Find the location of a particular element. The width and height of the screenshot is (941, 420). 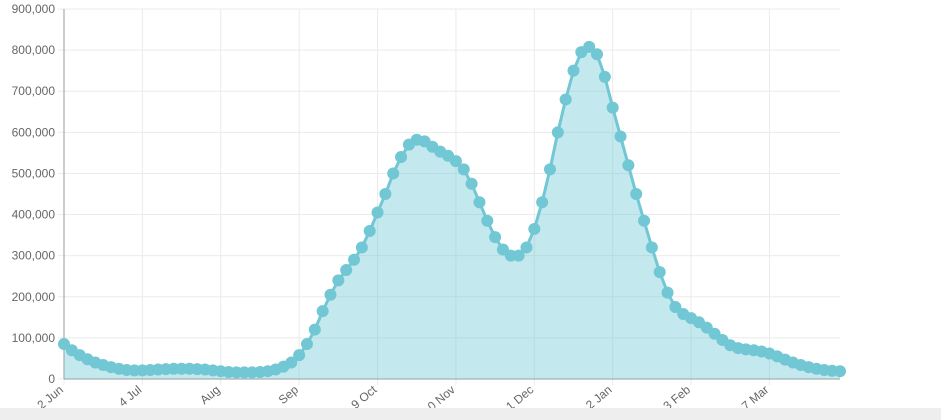

x-tick-label: 9 Oct is located at coordinates (363, 397).